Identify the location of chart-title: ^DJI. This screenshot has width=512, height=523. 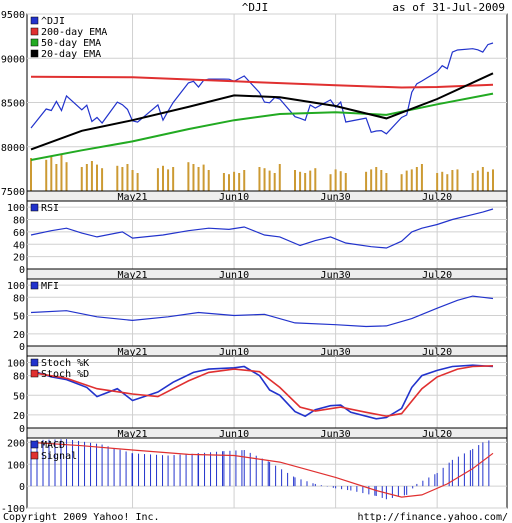
(255, 7).